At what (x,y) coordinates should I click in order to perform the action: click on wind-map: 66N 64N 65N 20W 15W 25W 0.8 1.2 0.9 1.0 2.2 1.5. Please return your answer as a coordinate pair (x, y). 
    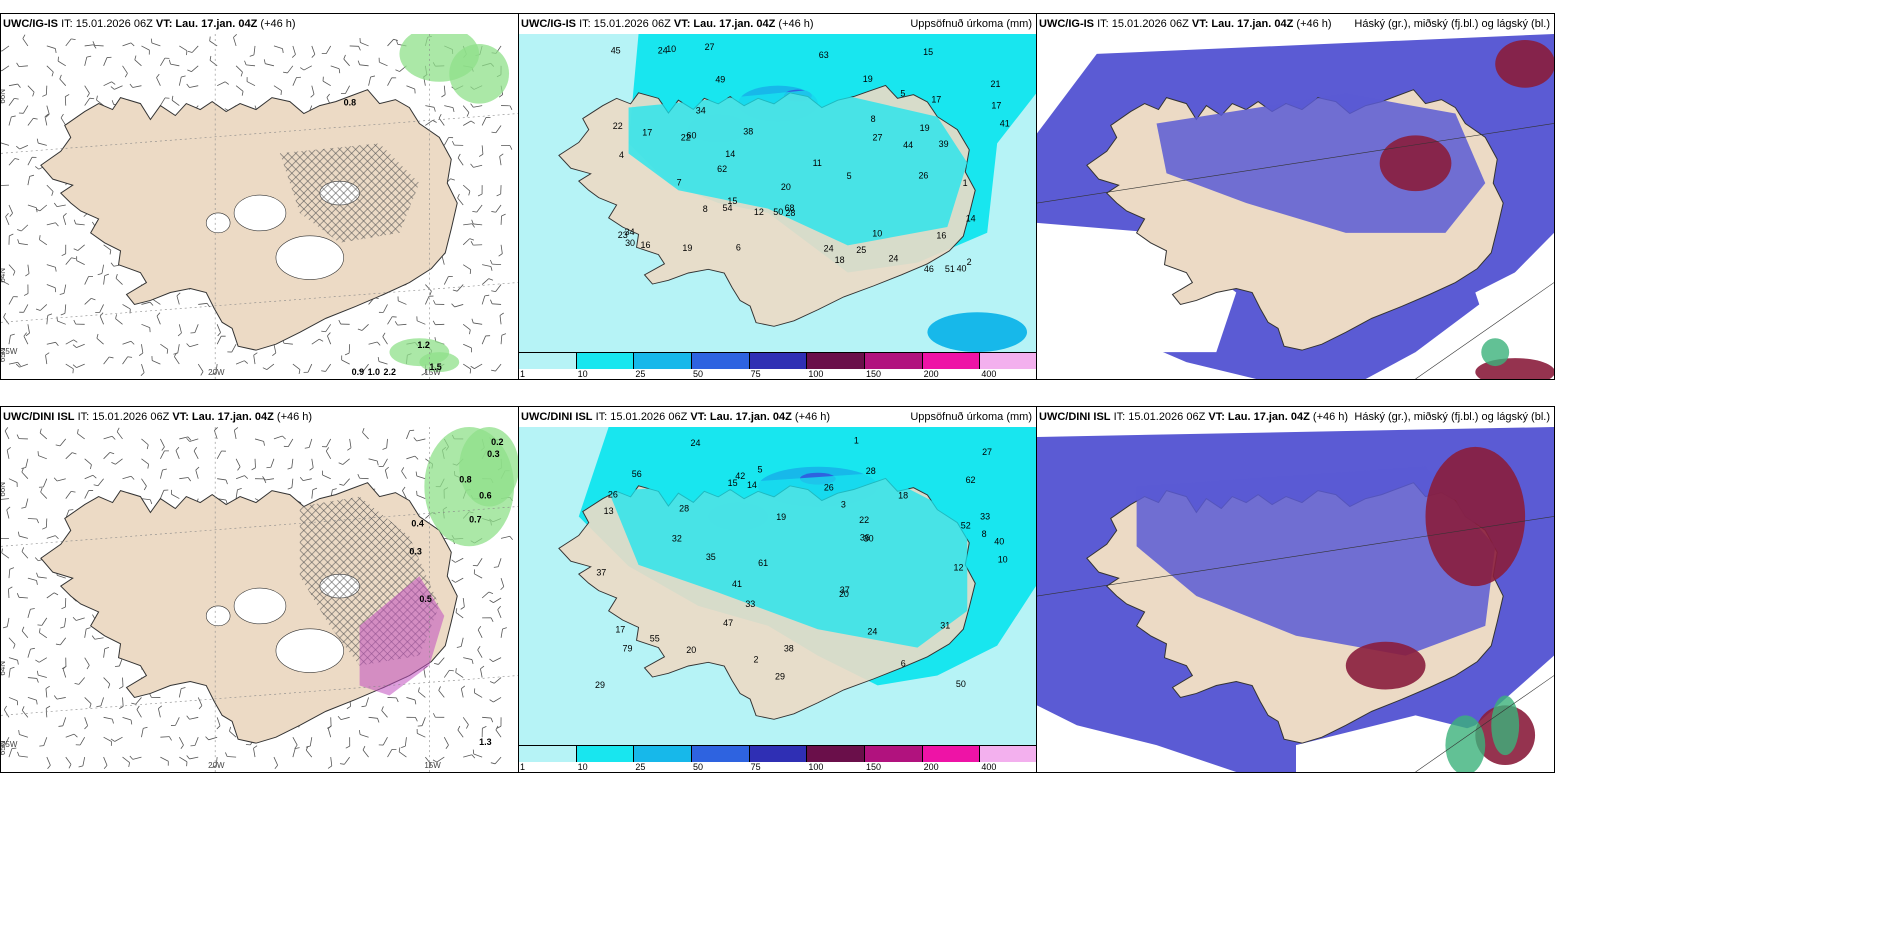
    Looking at the image, I should click on (259, 206).